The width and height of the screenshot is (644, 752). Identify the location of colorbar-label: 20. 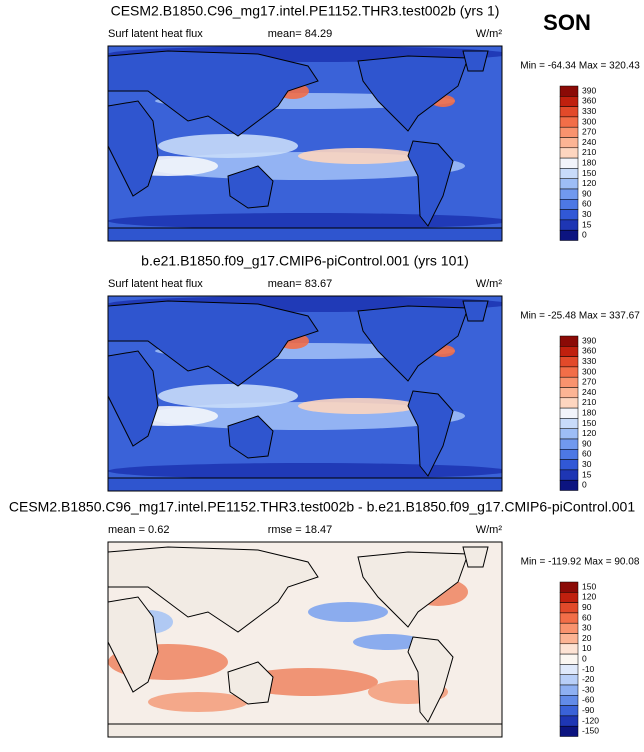
(587, 638).